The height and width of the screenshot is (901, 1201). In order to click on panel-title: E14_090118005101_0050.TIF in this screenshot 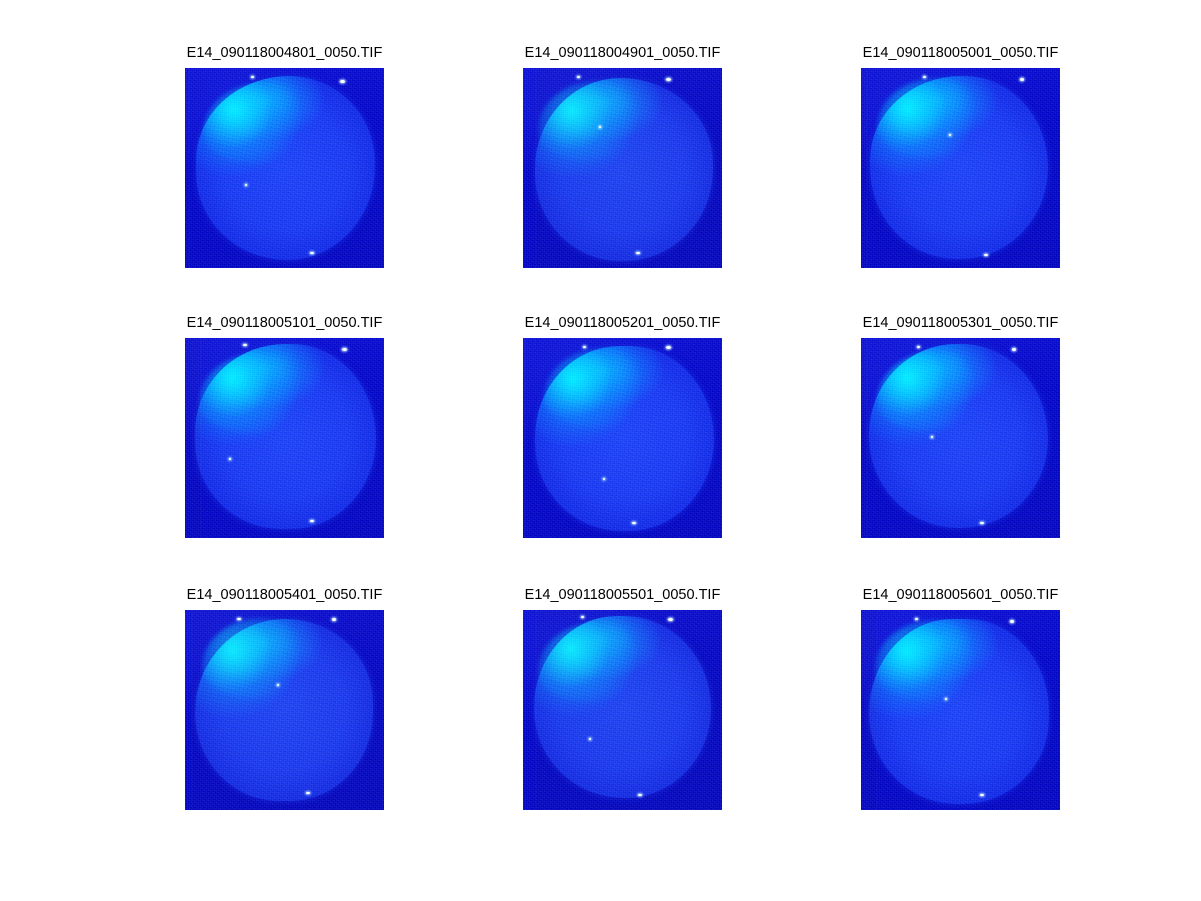, I will do `click(284, 323)`.